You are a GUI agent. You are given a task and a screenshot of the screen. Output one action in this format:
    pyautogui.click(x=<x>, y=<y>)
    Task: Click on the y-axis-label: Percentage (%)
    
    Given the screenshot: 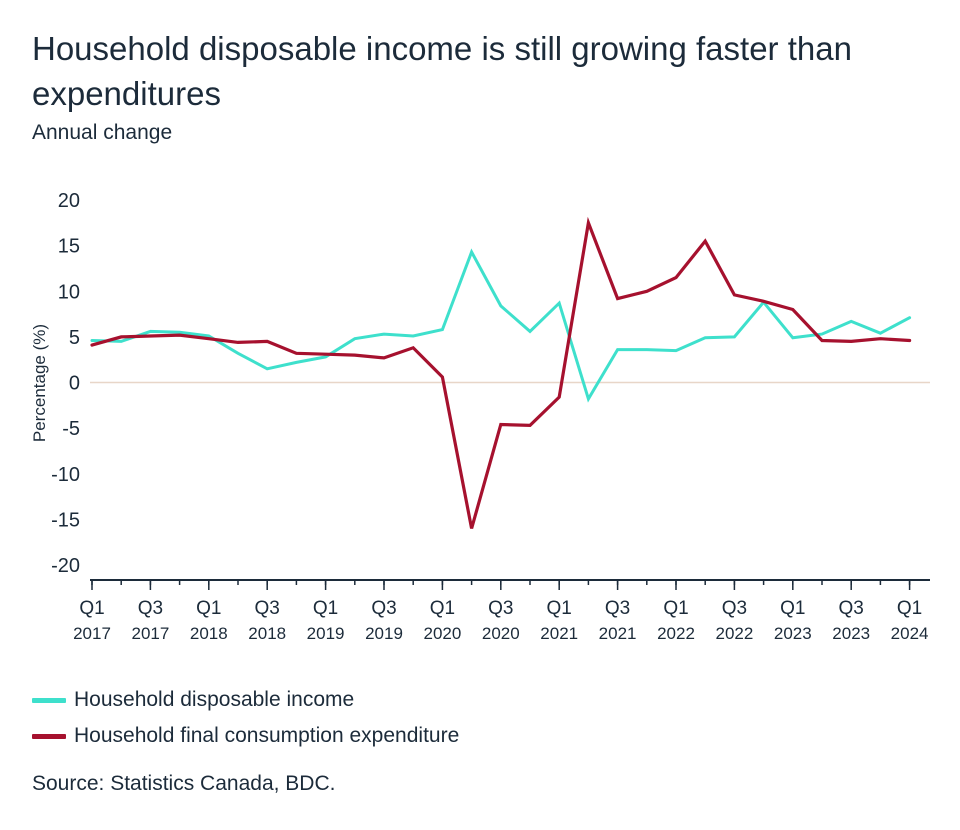 What is the action you would take?
    pyautogui.click(x=39, y=383)
    